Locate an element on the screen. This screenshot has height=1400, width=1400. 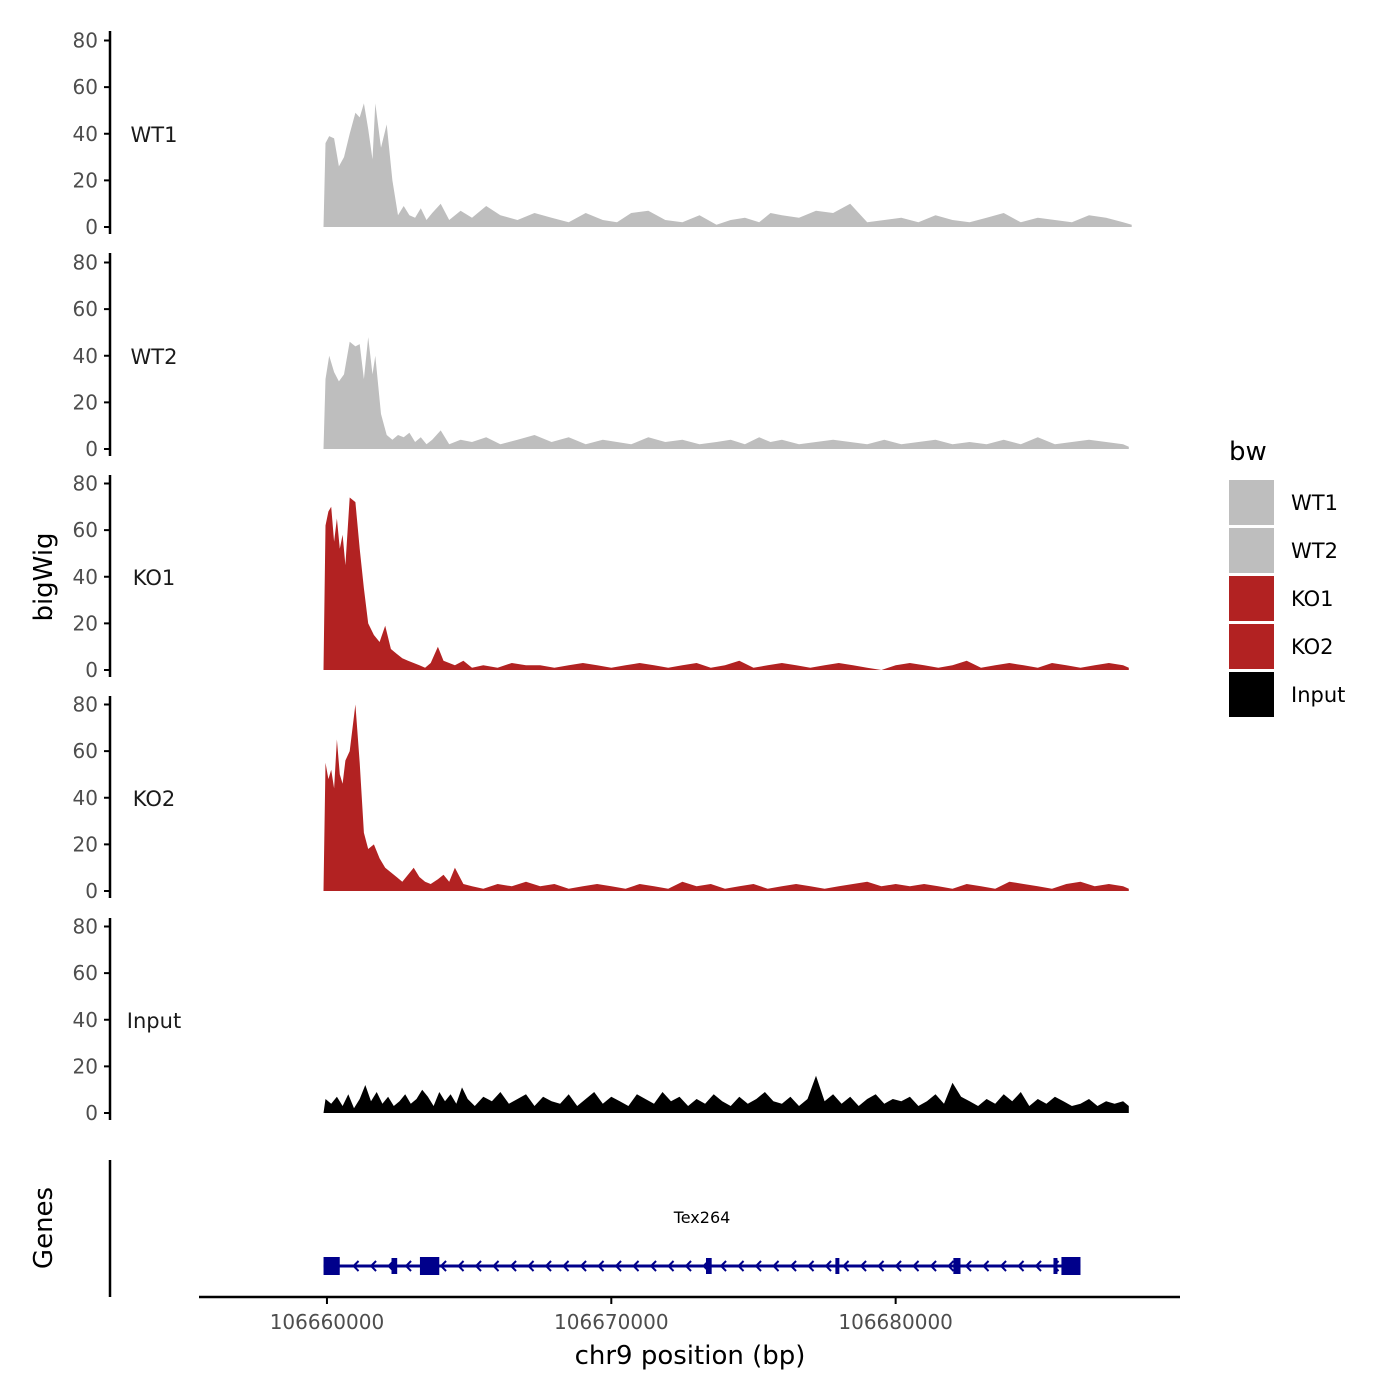
x-tick-label: 106670000 is located at coordinates (611, 1322).